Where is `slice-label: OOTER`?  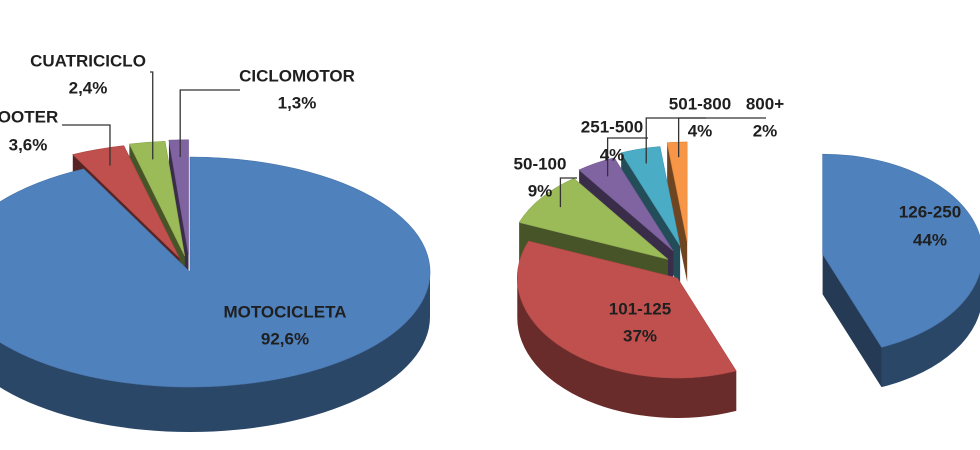 slice-label: OOTER is located at coordinates (29, 116).